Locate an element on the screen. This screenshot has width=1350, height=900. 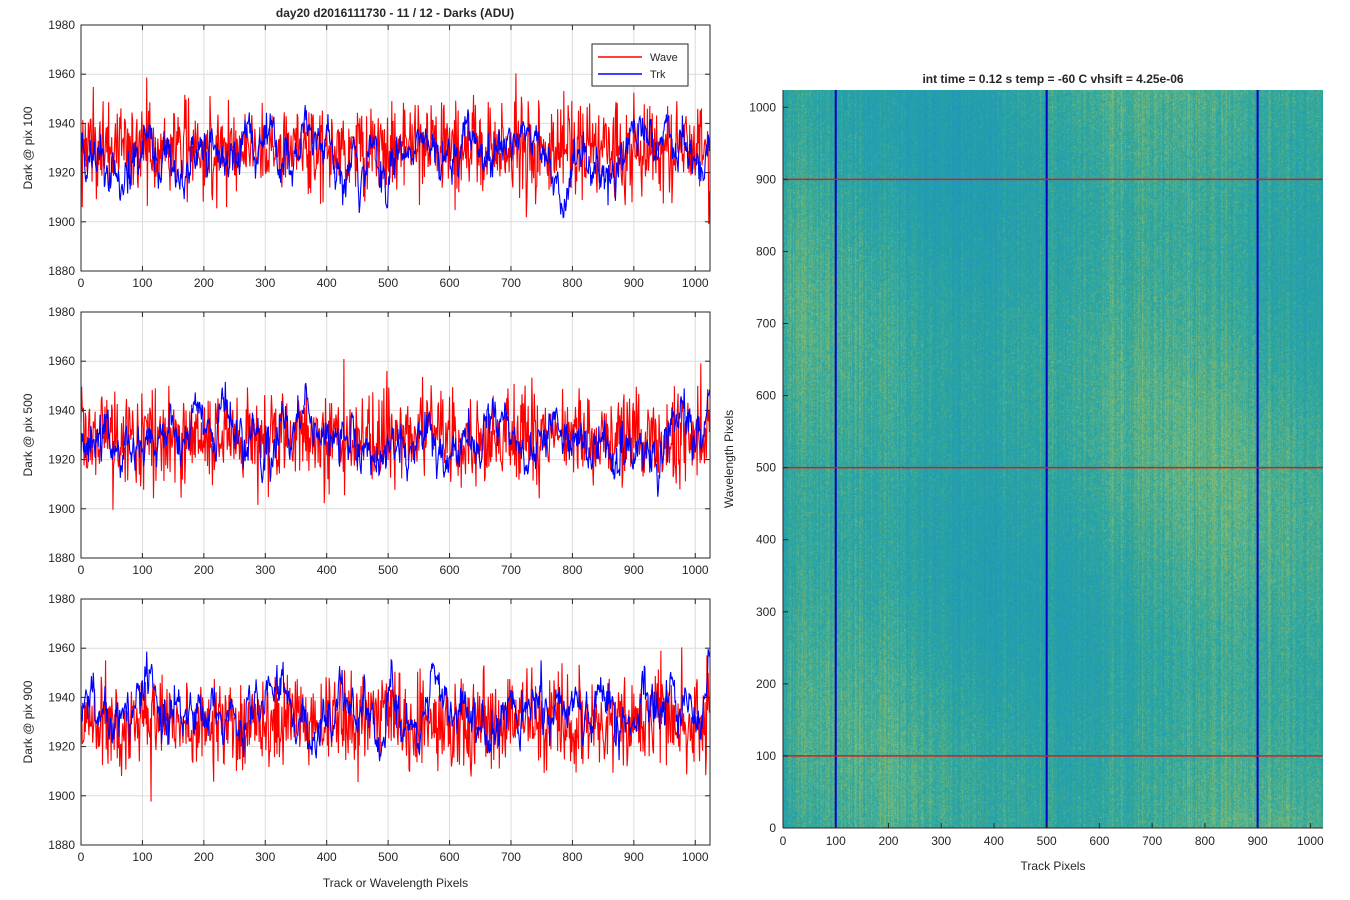
y-tick-label: 0 is located at coordinates (772, 828).